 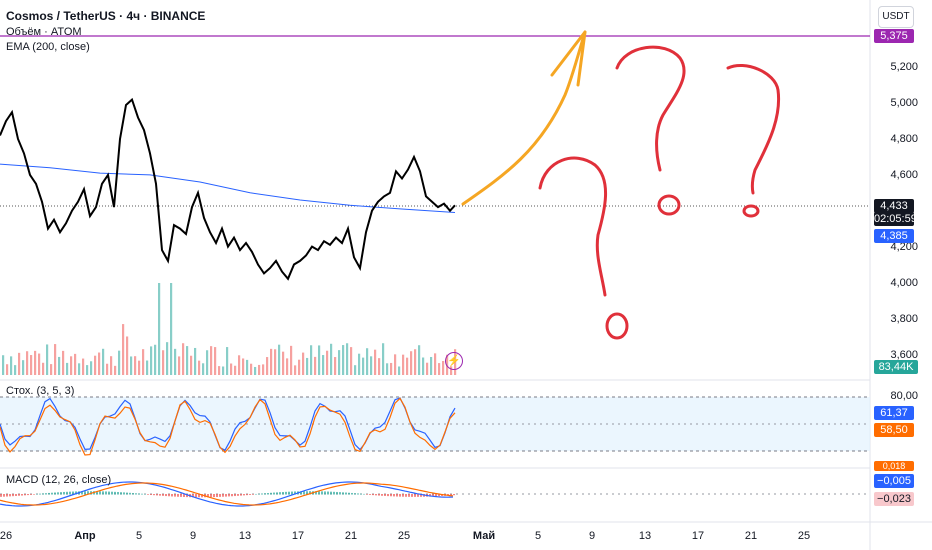 What do you see at coordinates (59, 480) in the screenshot?
I see `macd-legend: MACD (12, 26, close)` at bounding box center [59, 480].